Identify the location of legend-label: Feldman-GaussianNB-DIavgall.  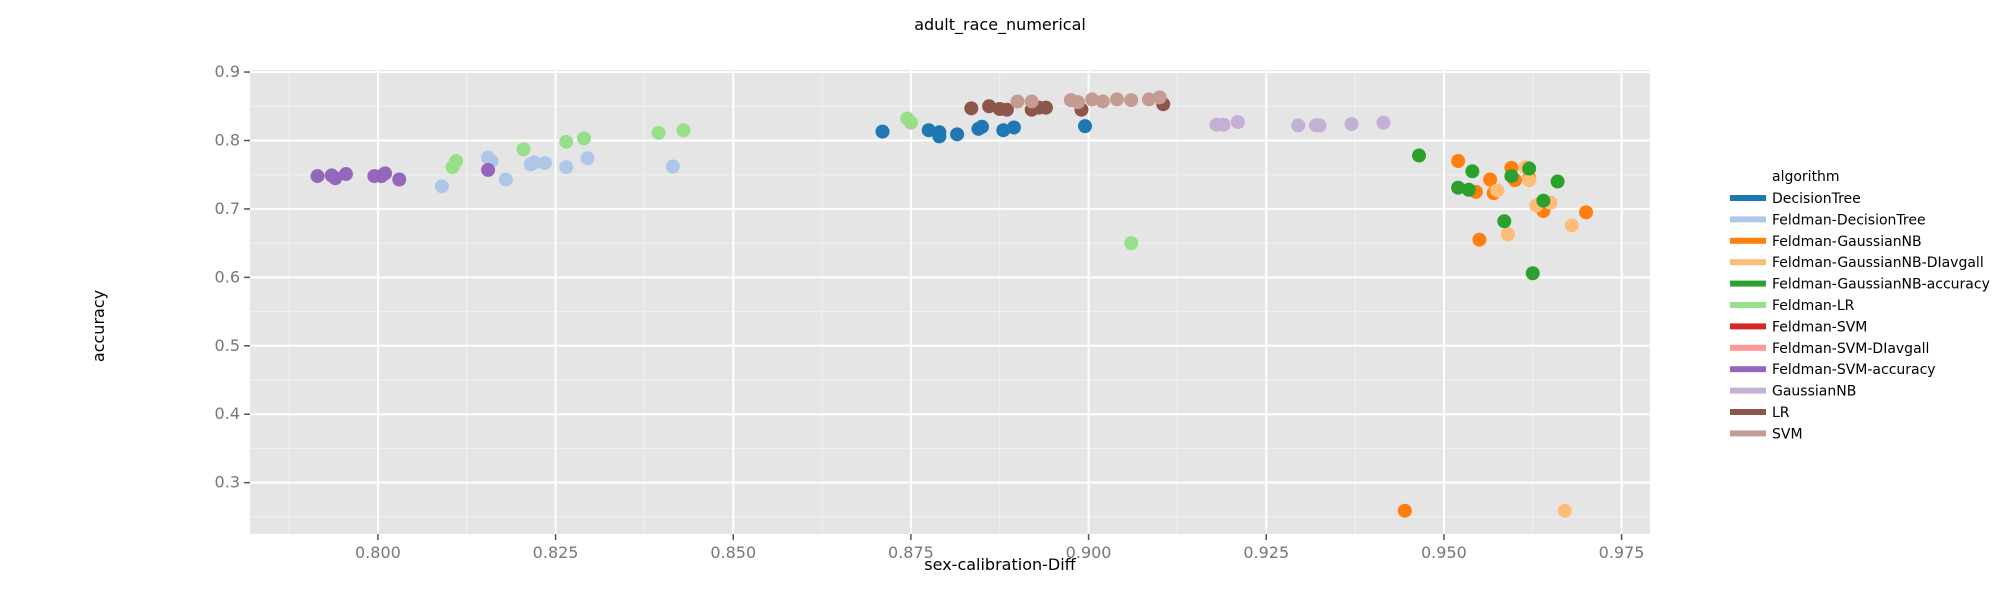
(1878, 263).